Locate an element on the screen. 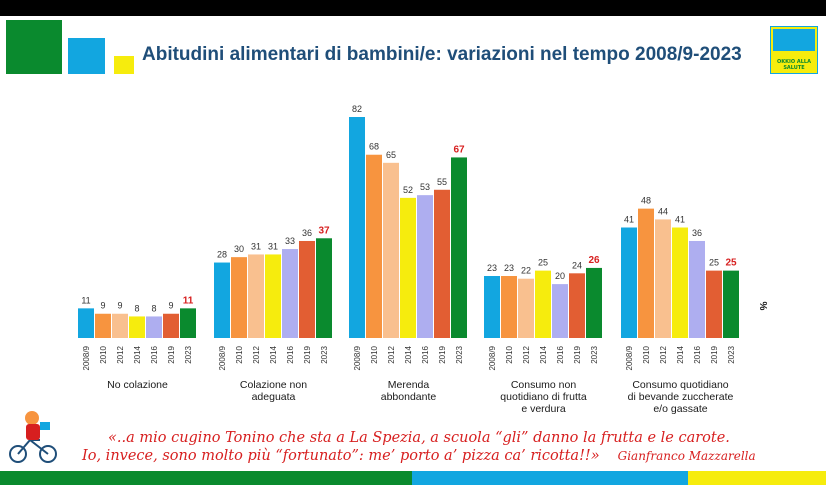 This screenshot has width=826, height=485. data-label: 28 is located at coordinates (222, 255).